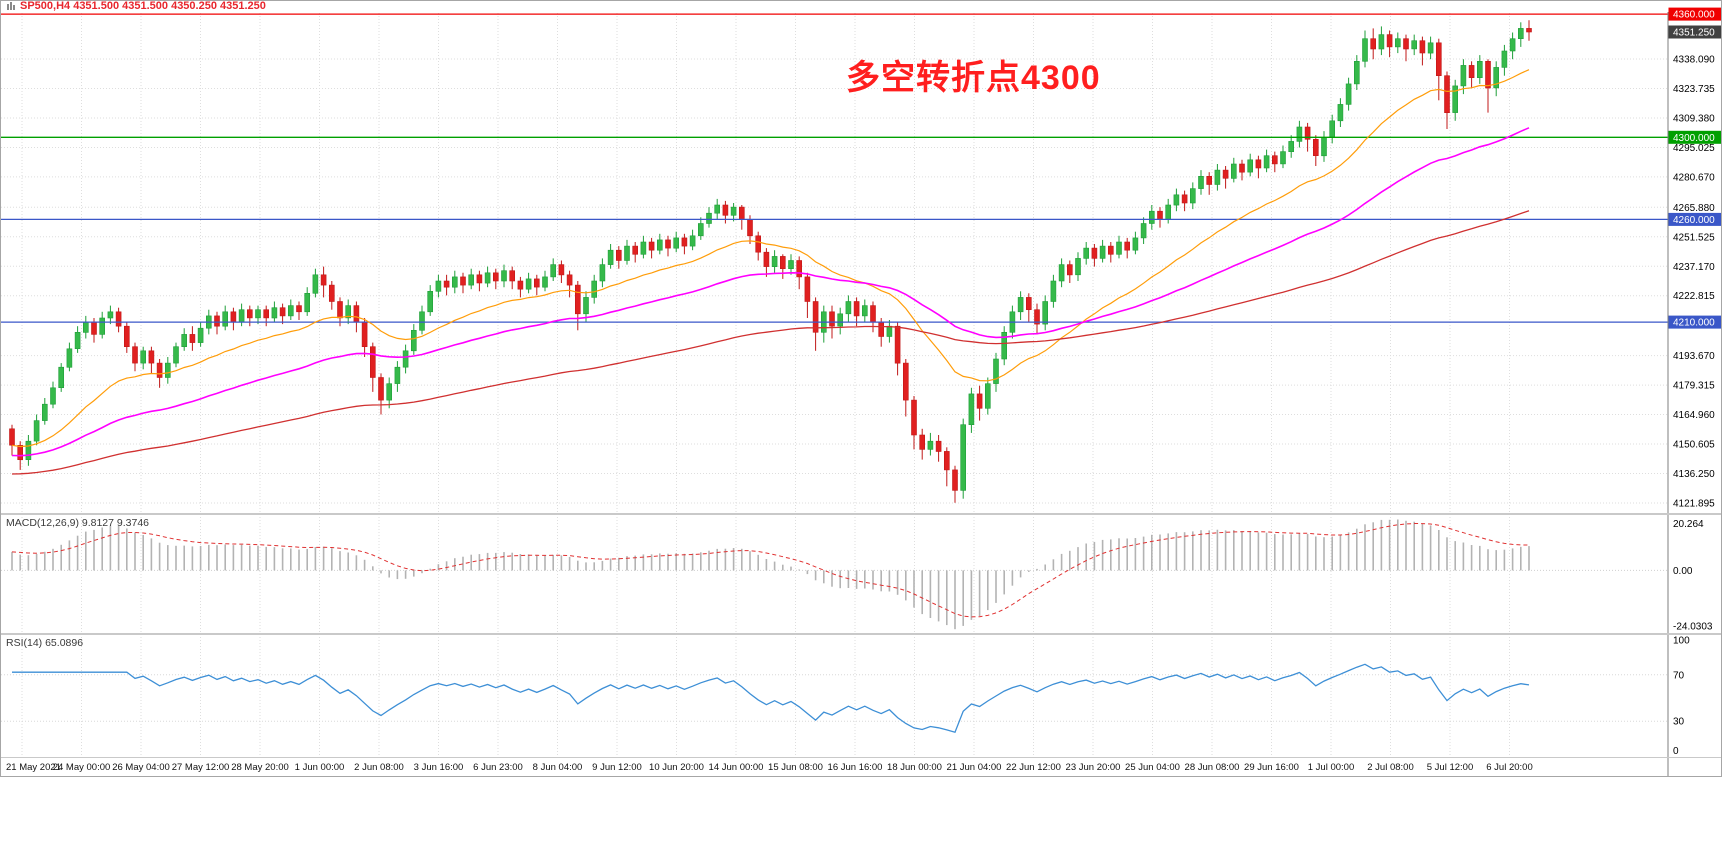  Describe the element at coordinates (33, 767) in the screenshot. I see `date-axis-label: 21 May 2021` at that location.